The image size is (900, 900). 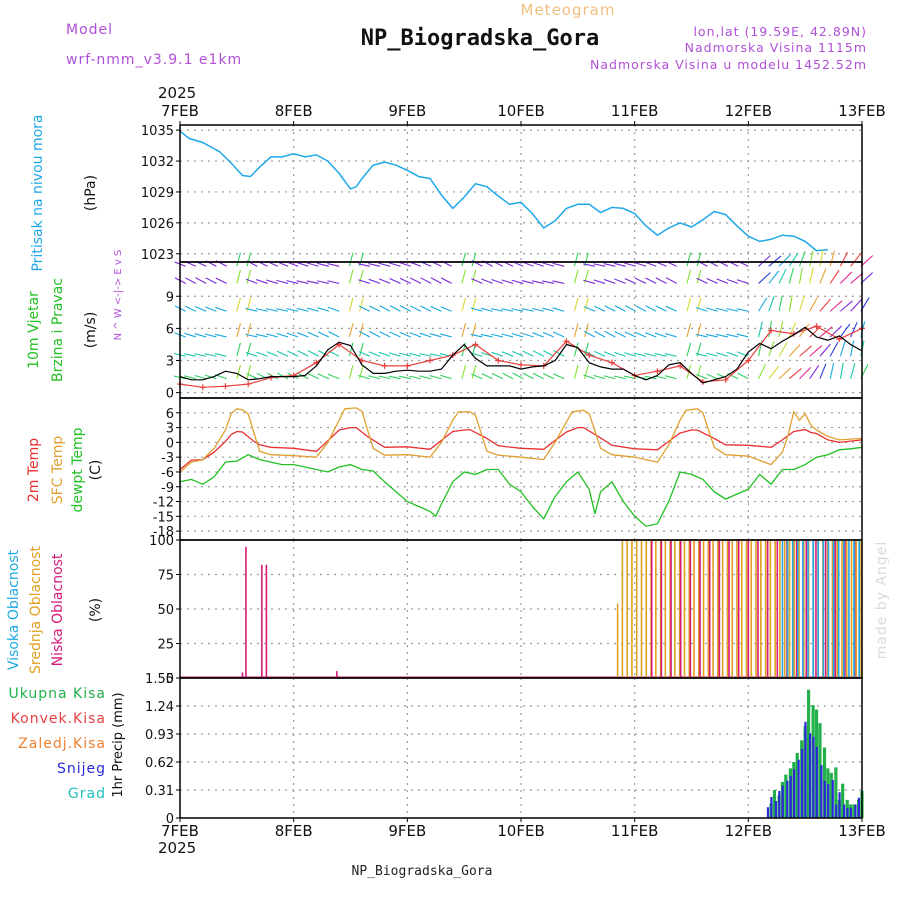 What do you see at coordinates (89, 30) in the screenshot?
I see `model-label: Model` at bounding box center [89, 30].